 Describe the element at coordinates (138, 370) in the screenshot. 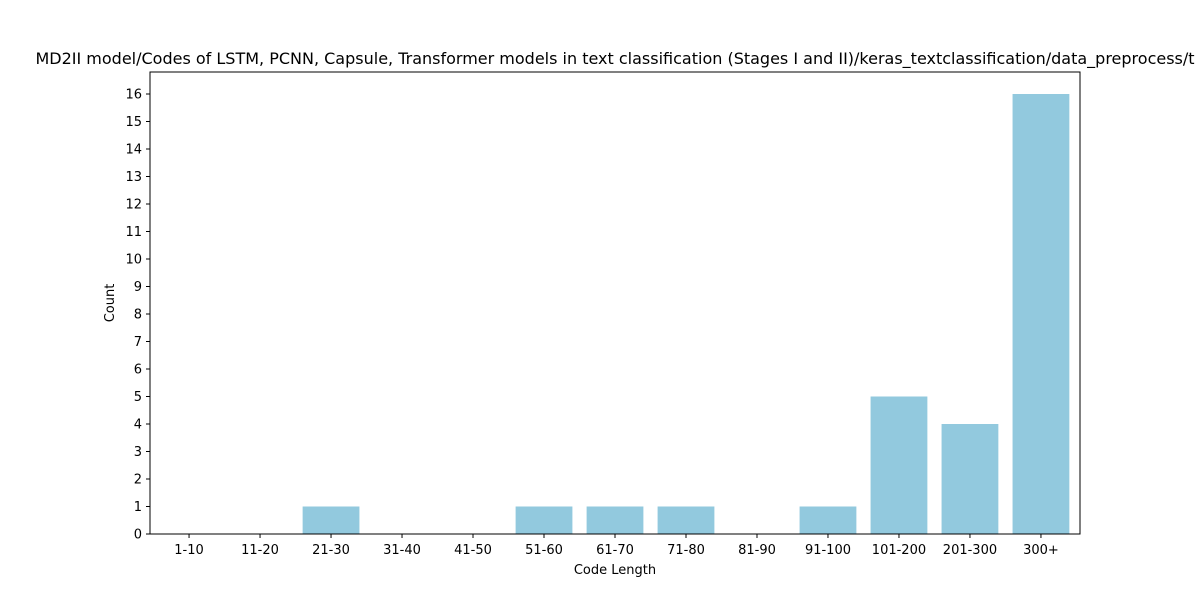

I see `y-tick-label: 6` at that location.